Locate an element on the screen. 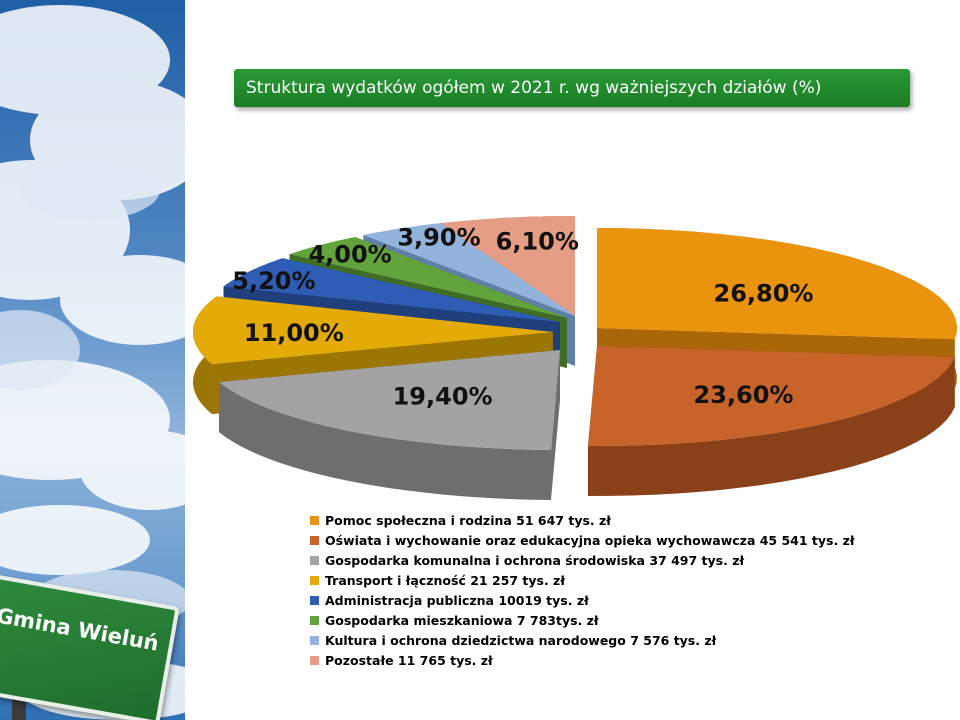 This screenshot has height=720, width=960. data-label-19-40: 19,40% is located at coordinates (443, 396).